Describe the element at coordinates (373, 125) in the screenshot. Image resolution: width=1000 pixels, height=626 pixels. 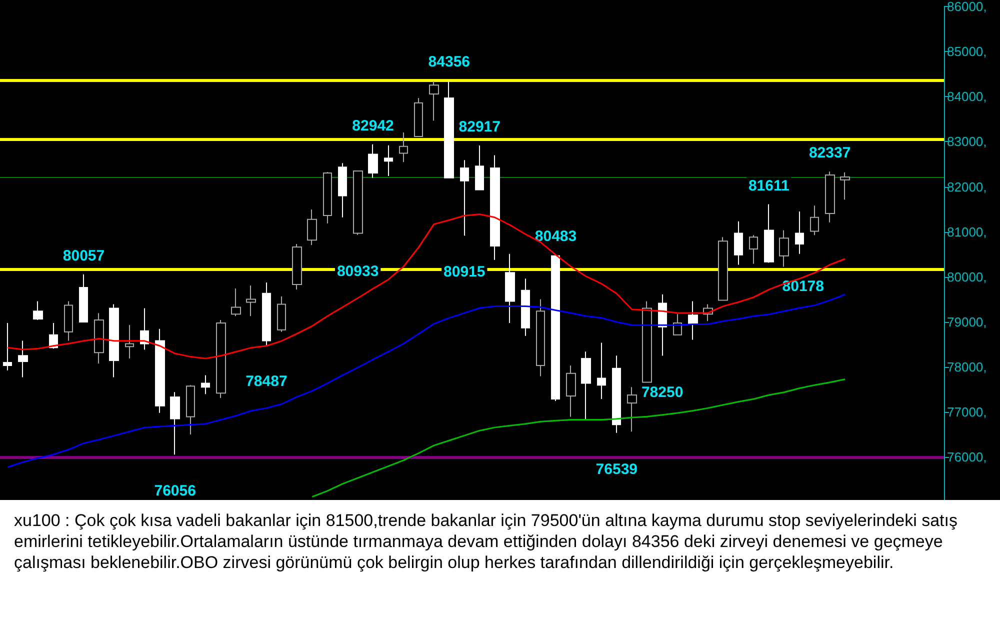
I see `annotation: 82942` at that location.